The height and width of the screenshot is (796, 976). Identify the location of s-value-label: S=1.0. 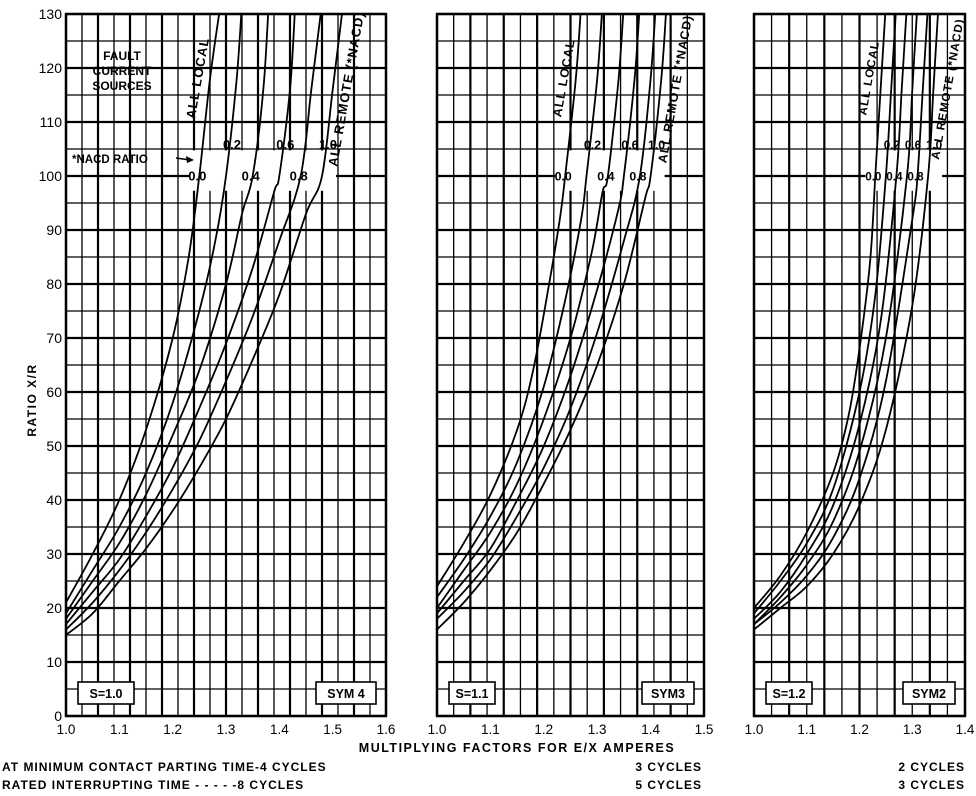
(105, 694).